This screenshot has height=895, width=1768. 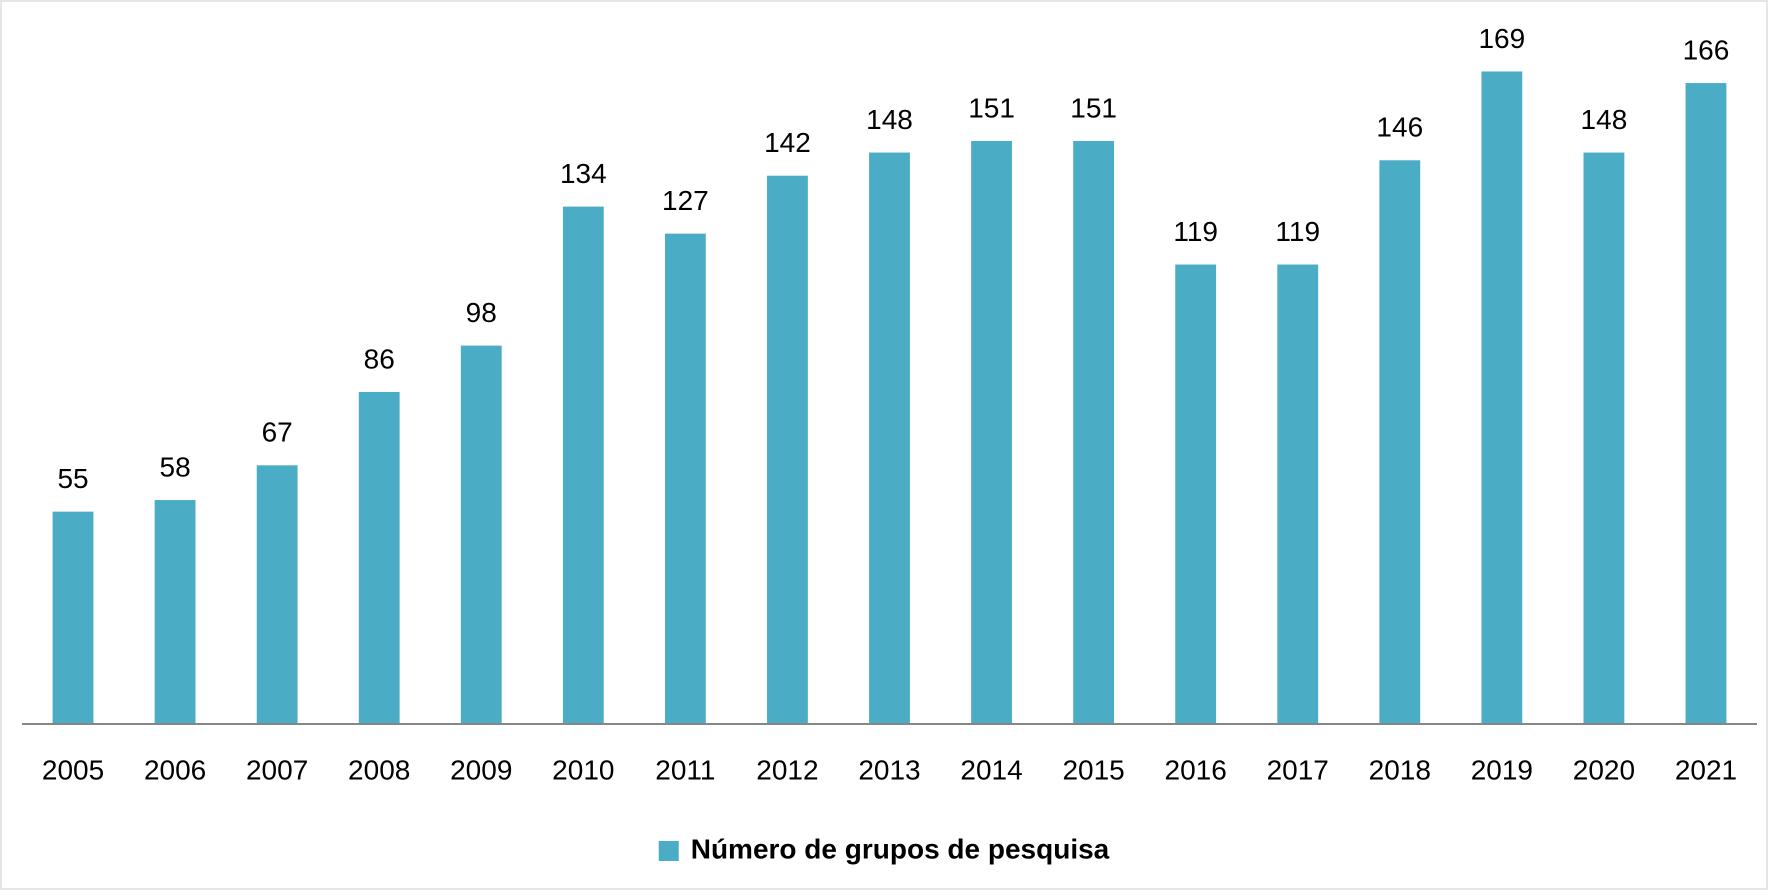 What do you see at coordinates (1706, 49) in the screenshot?
I see `data-label: 166` at bounding box center [1706, 49].